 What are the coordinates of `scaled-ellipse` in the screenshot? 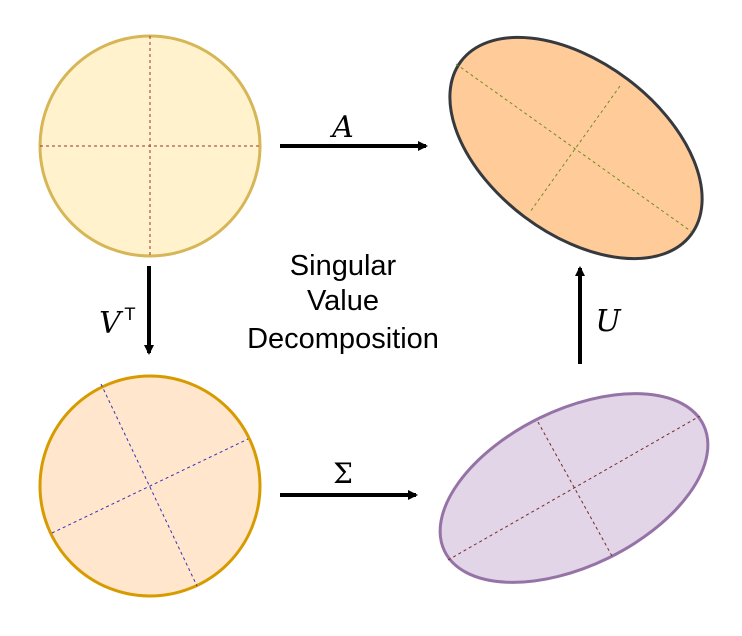 It's located at (574, 488).